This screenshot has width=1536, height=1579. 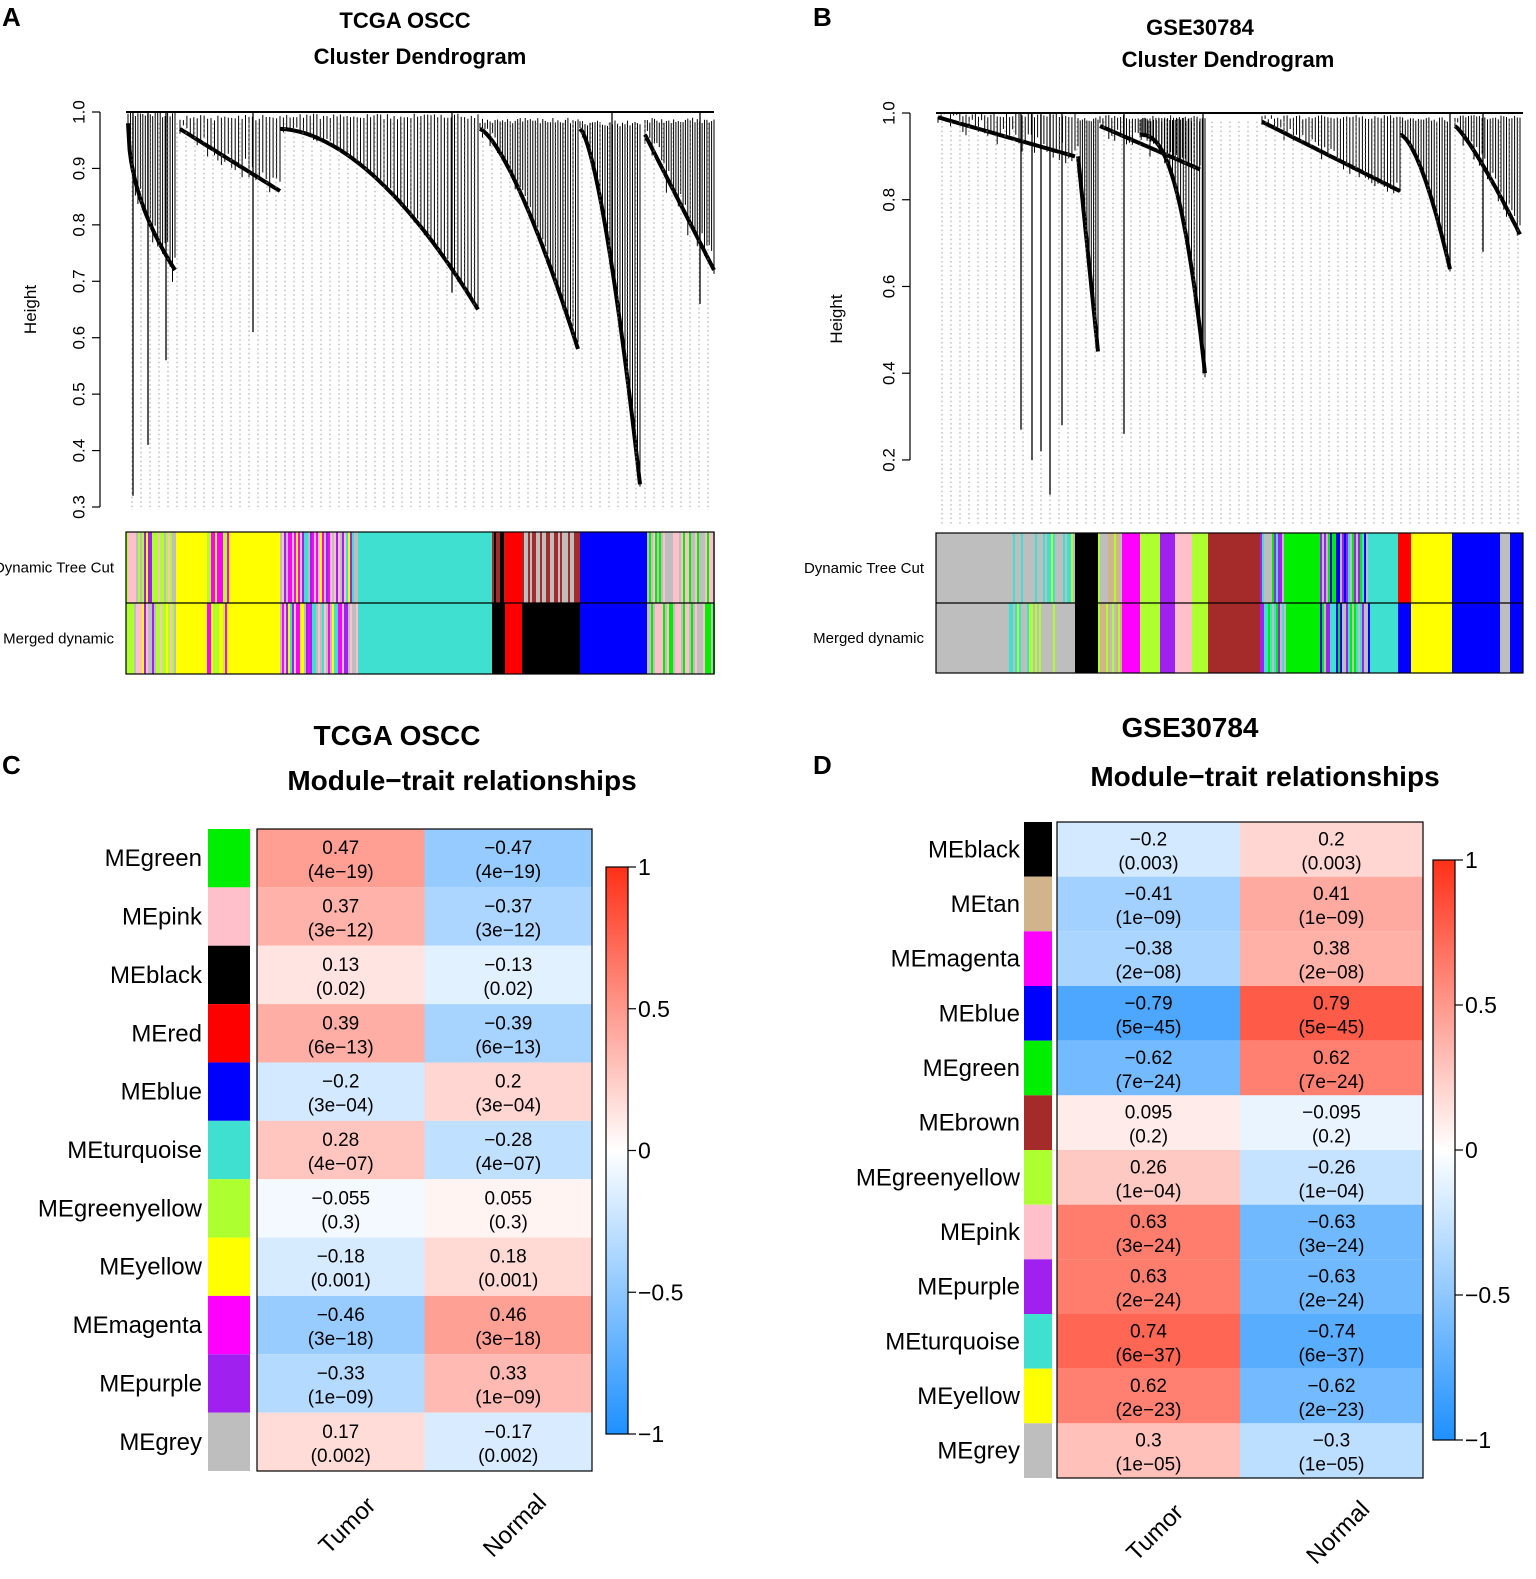 I want to click on cell-correlation-label: 0.41, so click(x=1331, y=894).